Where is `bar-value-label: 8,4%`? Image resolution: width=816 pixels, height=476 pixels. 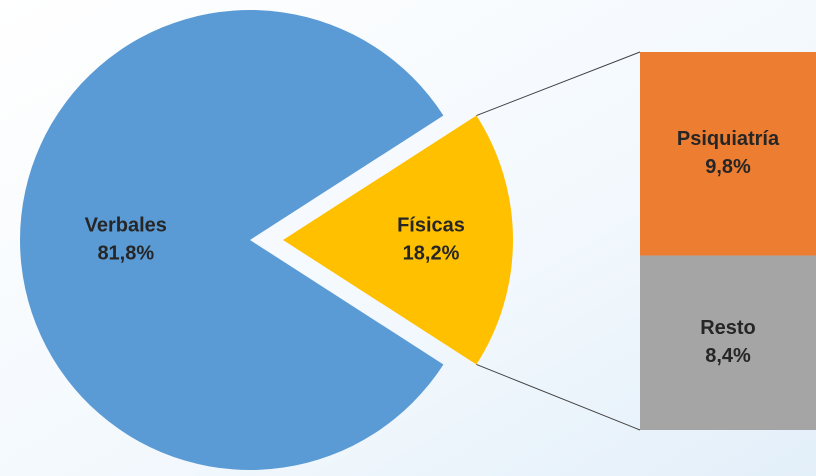 bar-value-label: 8,4% is located at coordinates (728, 356).